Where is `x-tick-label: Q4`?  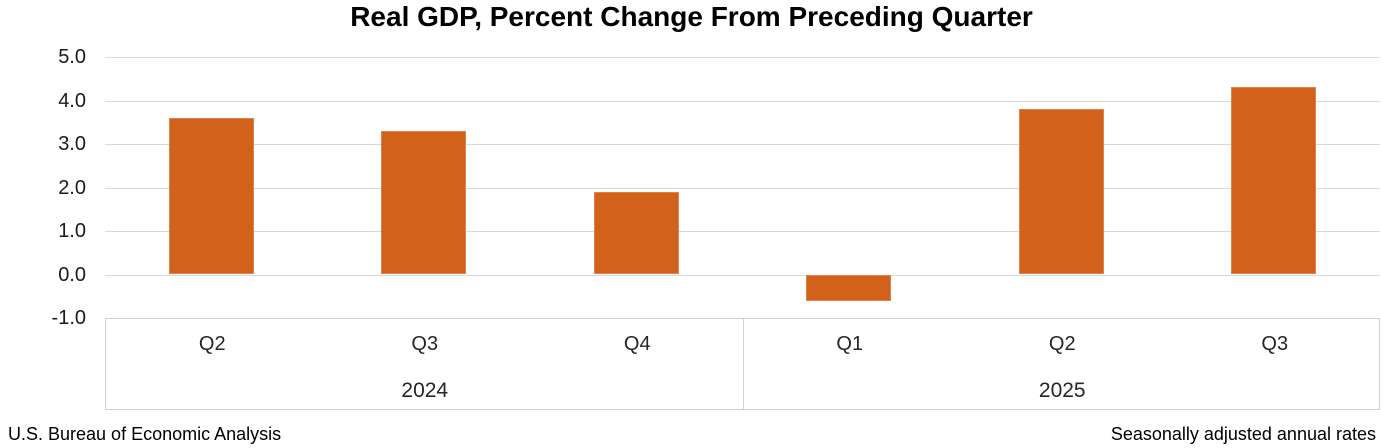
x-tick-label: Q4 is located at coordinates (637, 344).